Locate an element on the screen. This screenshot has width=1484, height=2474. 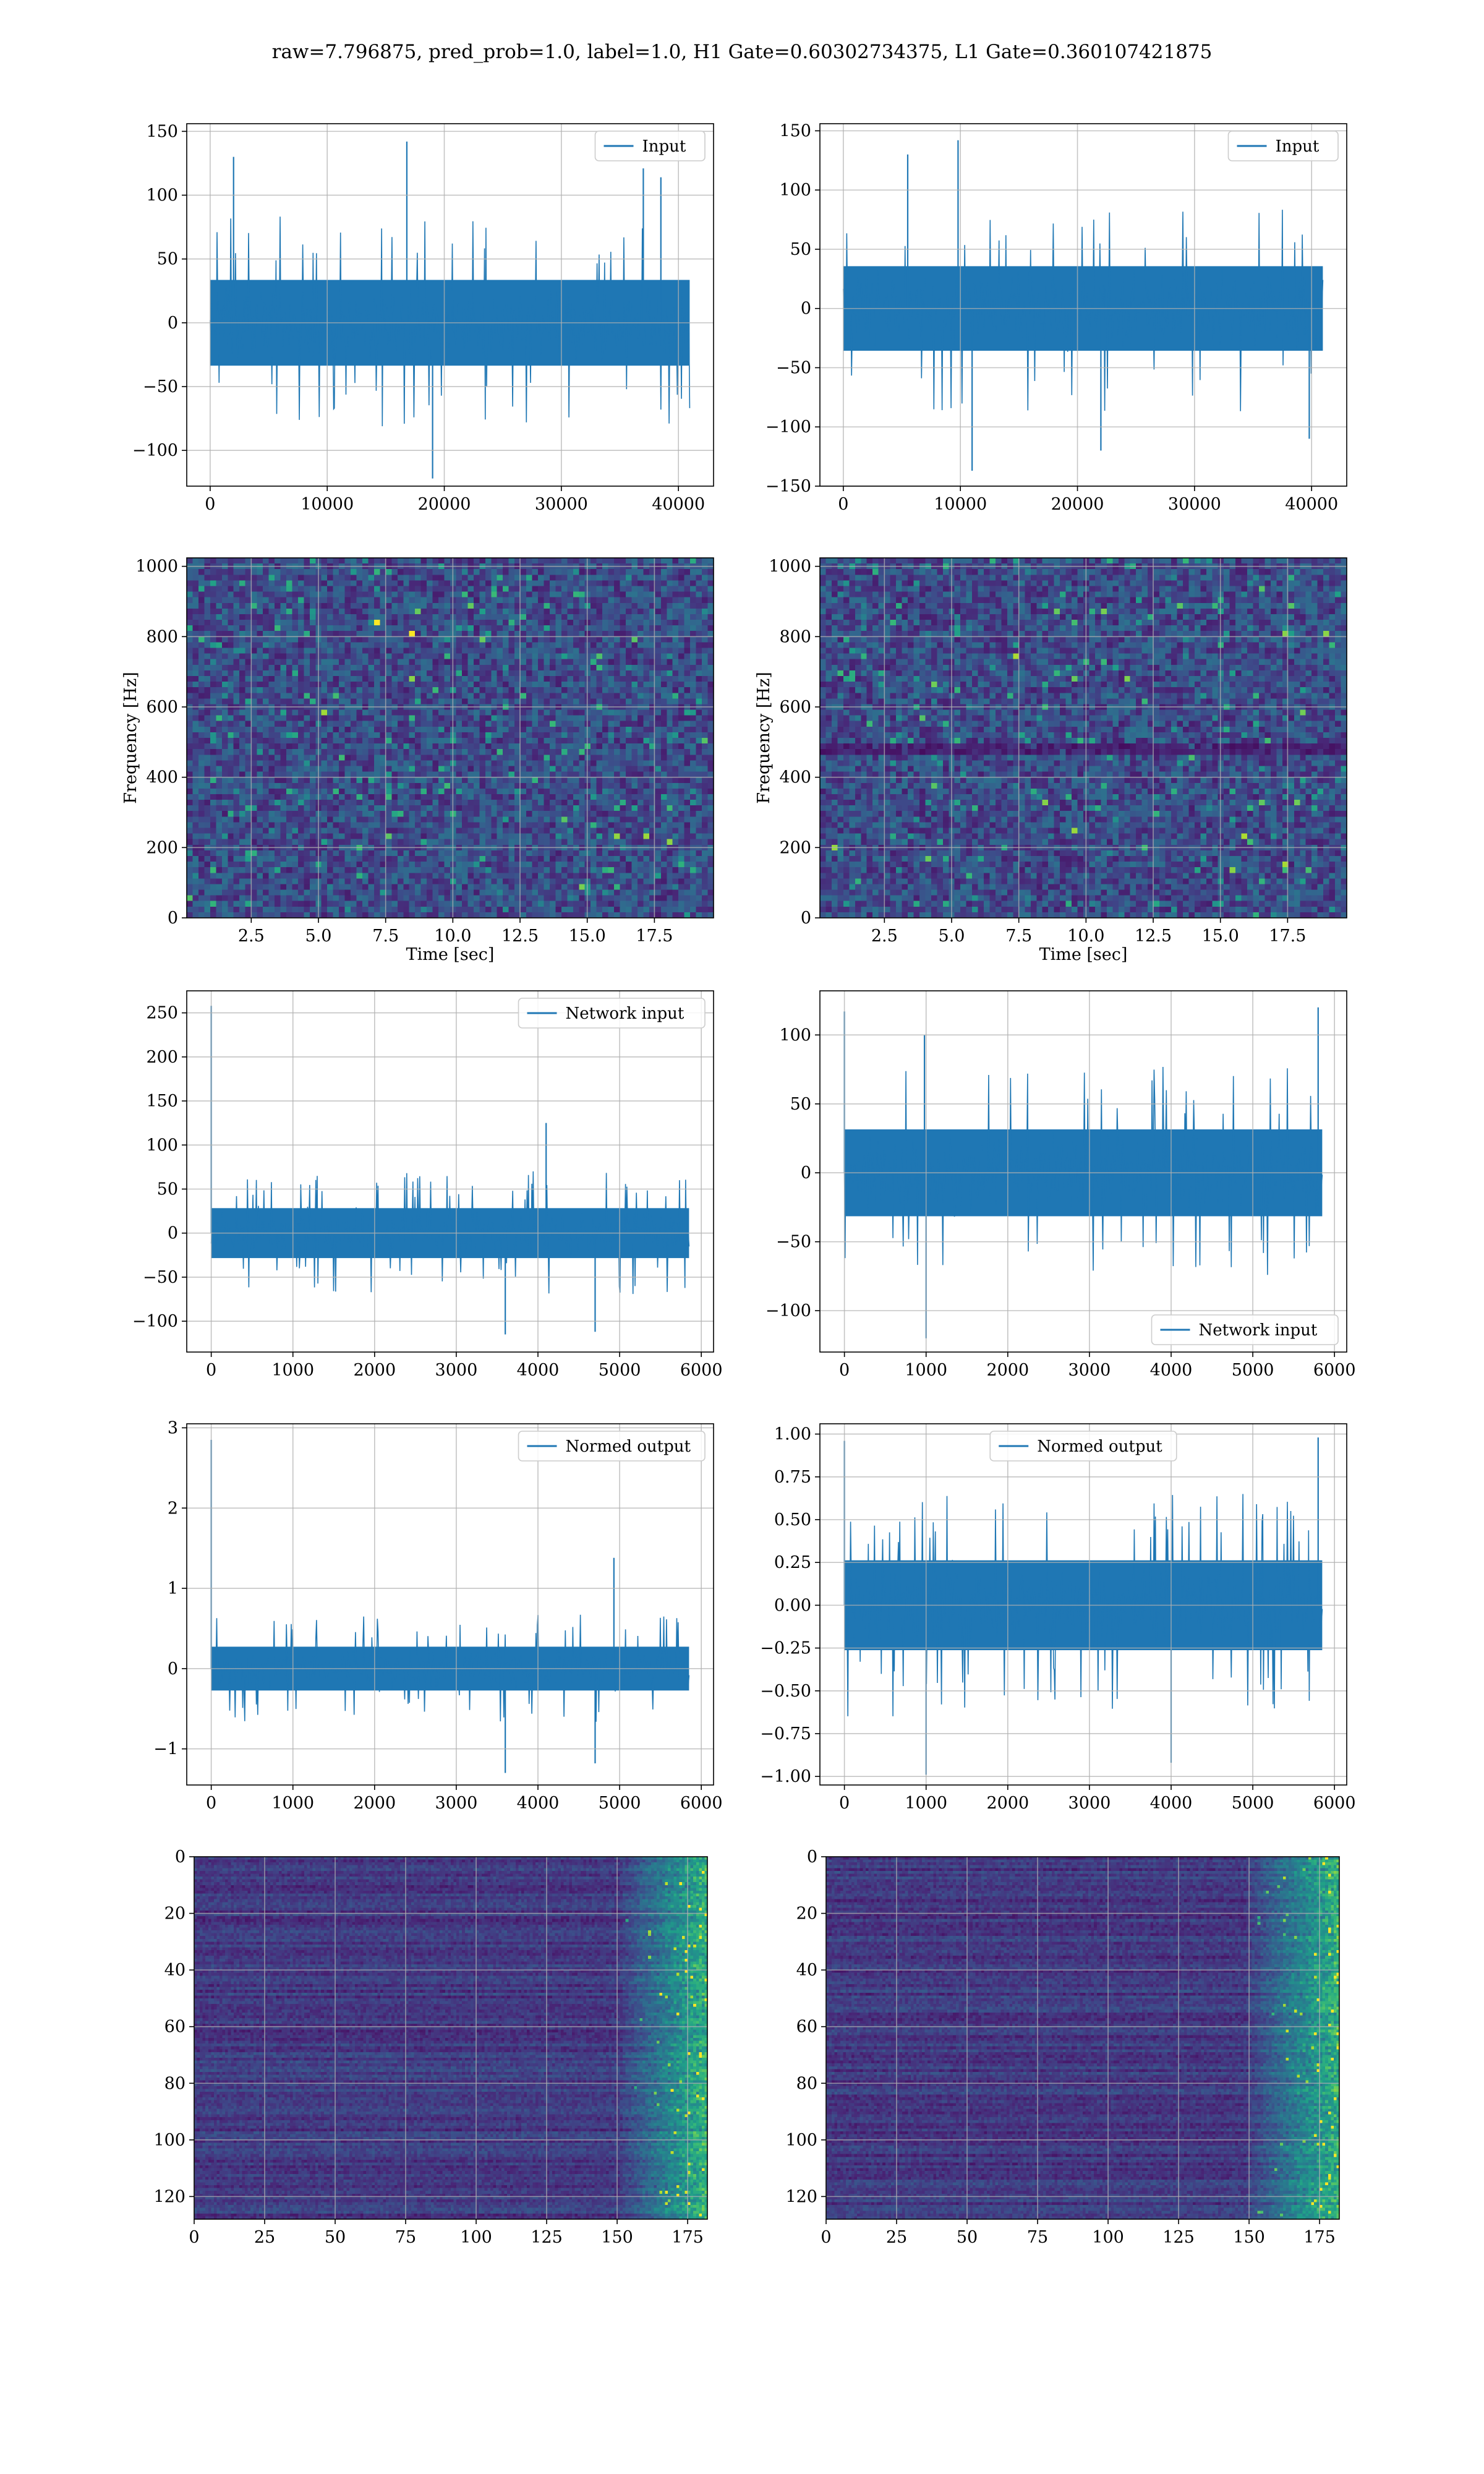
y-tick-label: −0.50 is located at coordinates (785, 1691).